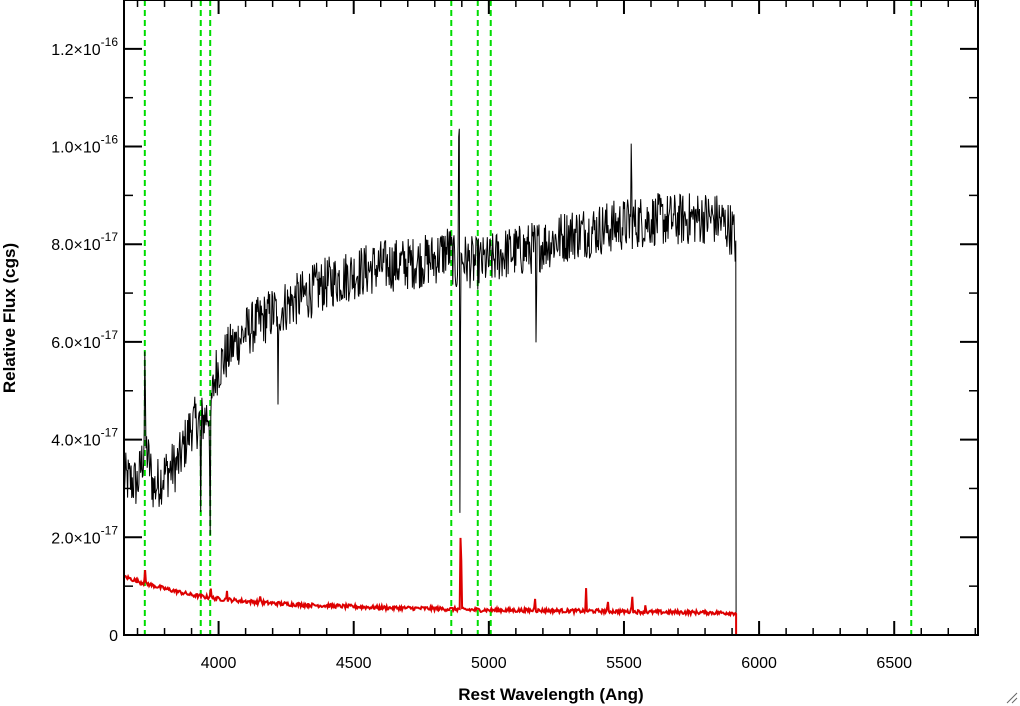  I want to click on x-axis-title: Rest Wavelength (Ang), so click(550, 694).